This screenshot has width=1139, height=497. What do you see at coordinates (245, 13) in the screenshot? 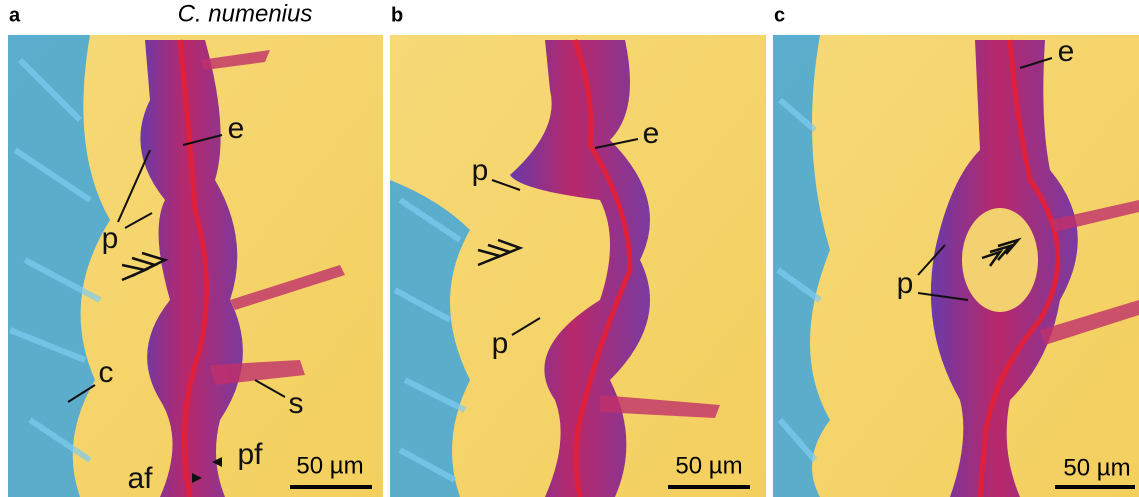
I see `panel-title: C. numenius` at bounding box center [245, 13].